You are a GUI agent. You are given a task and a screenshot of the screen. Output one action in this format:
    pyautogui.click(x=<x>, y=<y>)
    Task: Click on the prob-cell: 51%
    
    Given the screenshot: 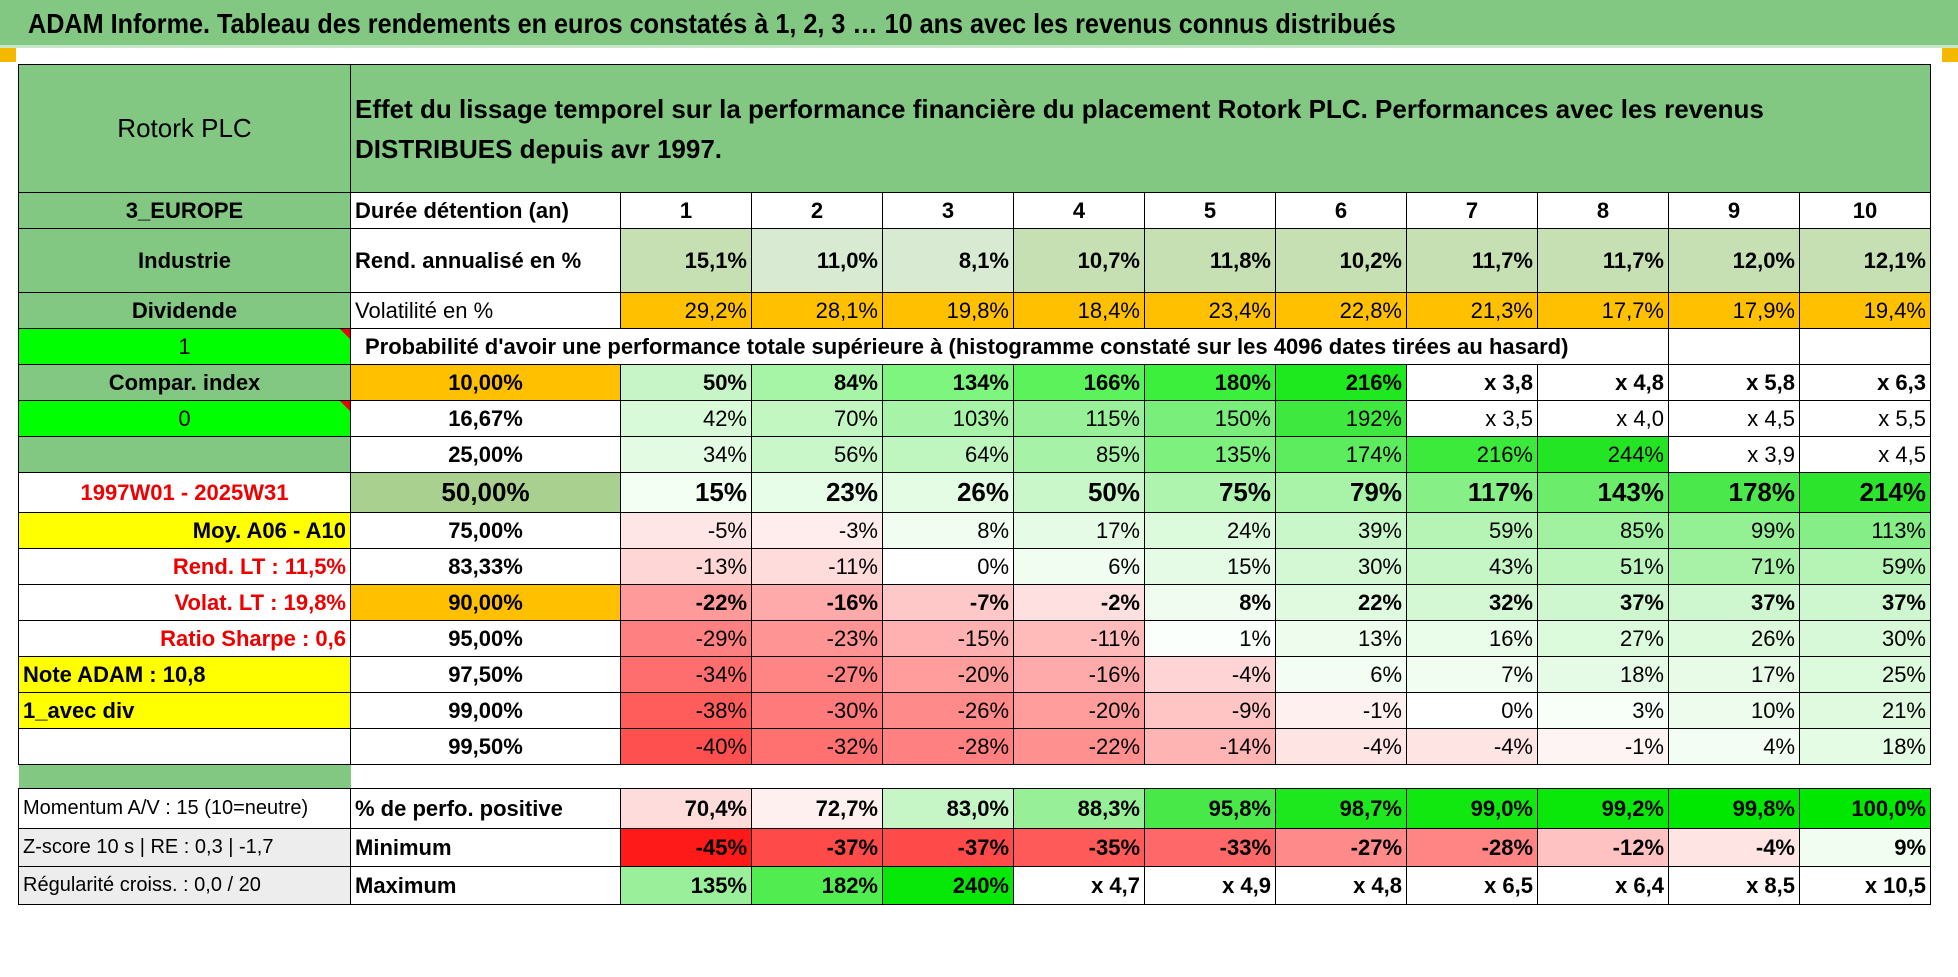 What is the action you would take?
    pyautogui.click(x=1603, y=566)
    